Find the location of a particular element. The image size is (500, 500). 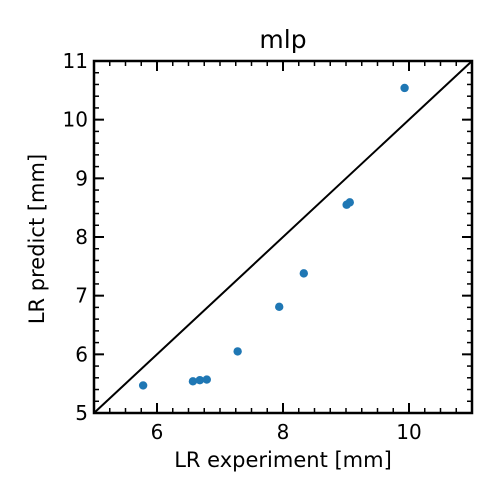

y-tick-label: 10 is located at coordinates (75, 120).